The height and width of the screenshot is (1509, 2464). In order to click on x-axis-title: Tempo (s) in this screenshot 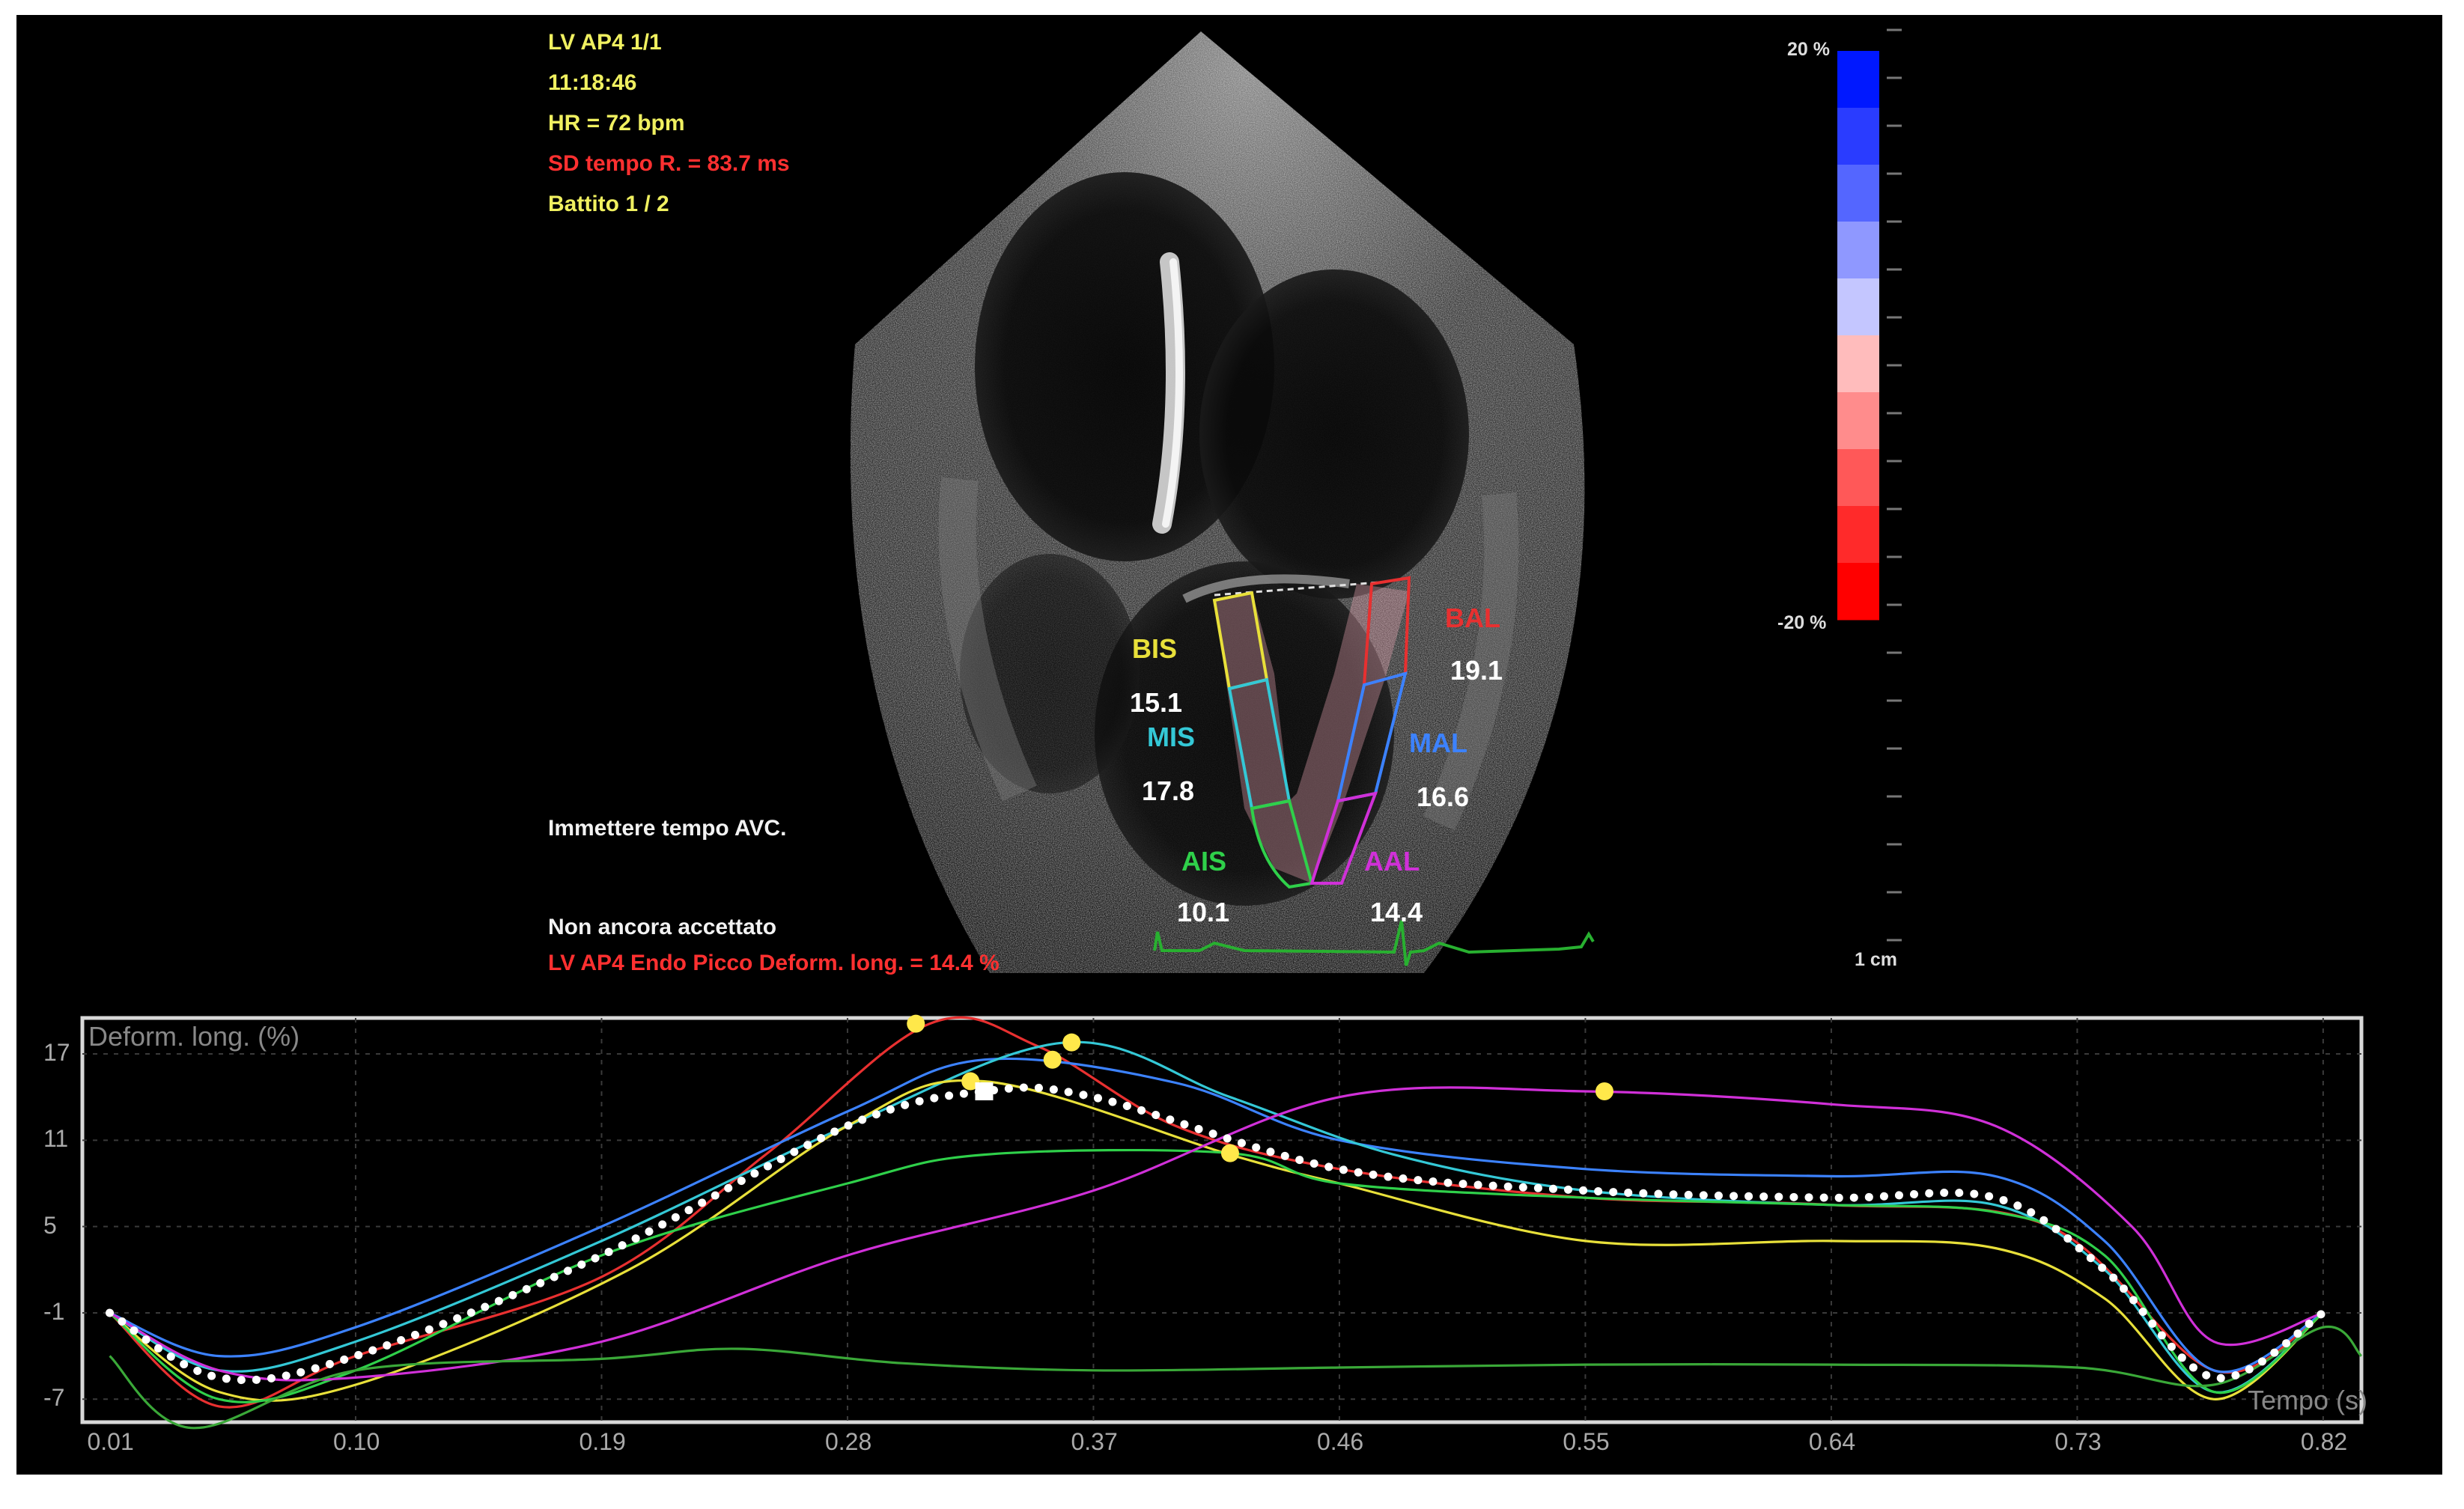, I will do `click(2308, 1400)`.